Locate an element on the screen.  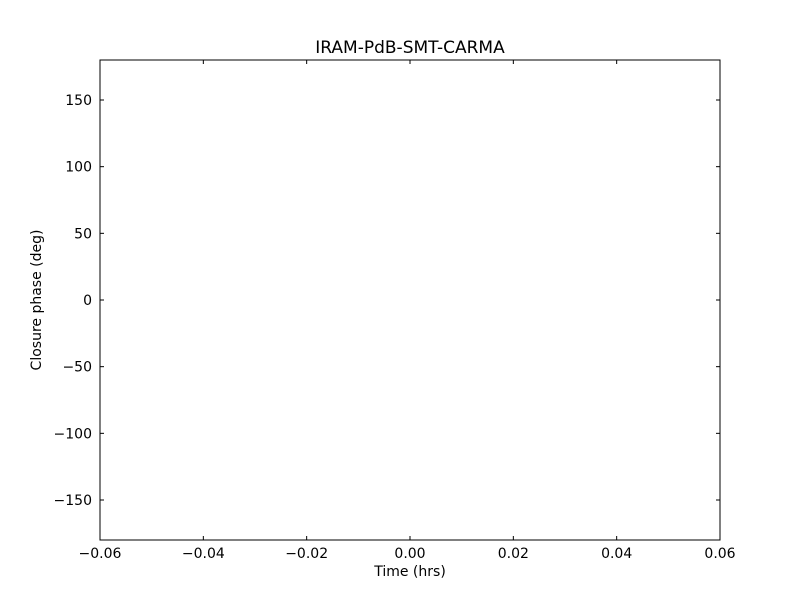
x-tick-label: 0.02 is located at coordinates (513, 554).